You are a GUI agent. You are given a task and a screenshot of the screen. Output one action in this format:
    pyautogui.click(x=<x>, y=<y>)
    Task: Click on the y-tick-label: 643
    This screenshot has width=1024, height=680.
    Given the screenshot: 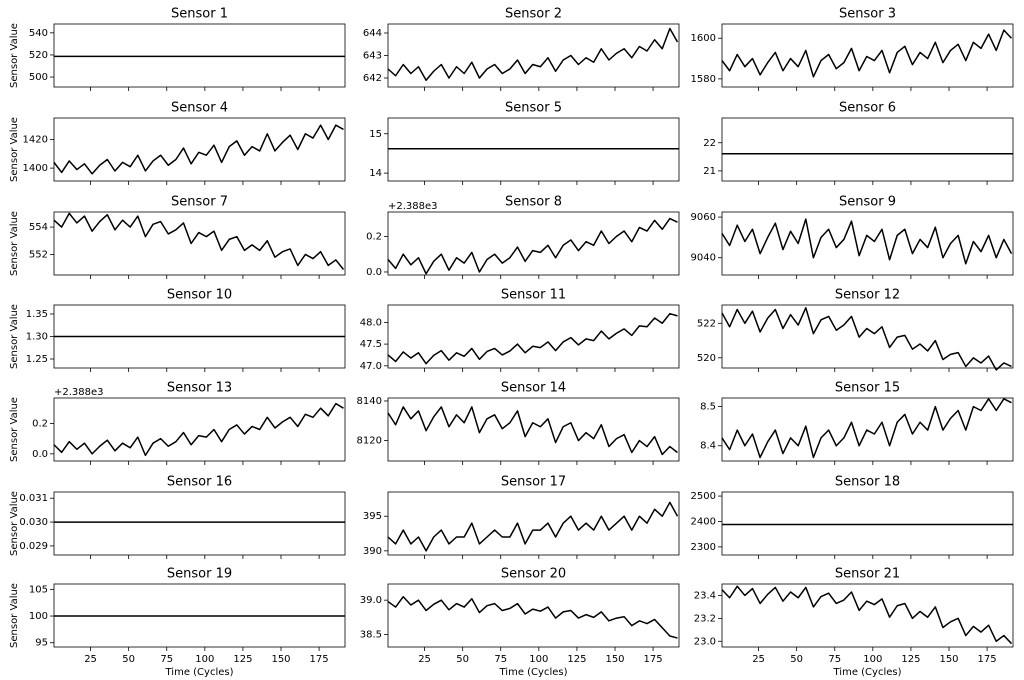 What is the action you would take?
    pyautogui.click(x=372, y=56)
    